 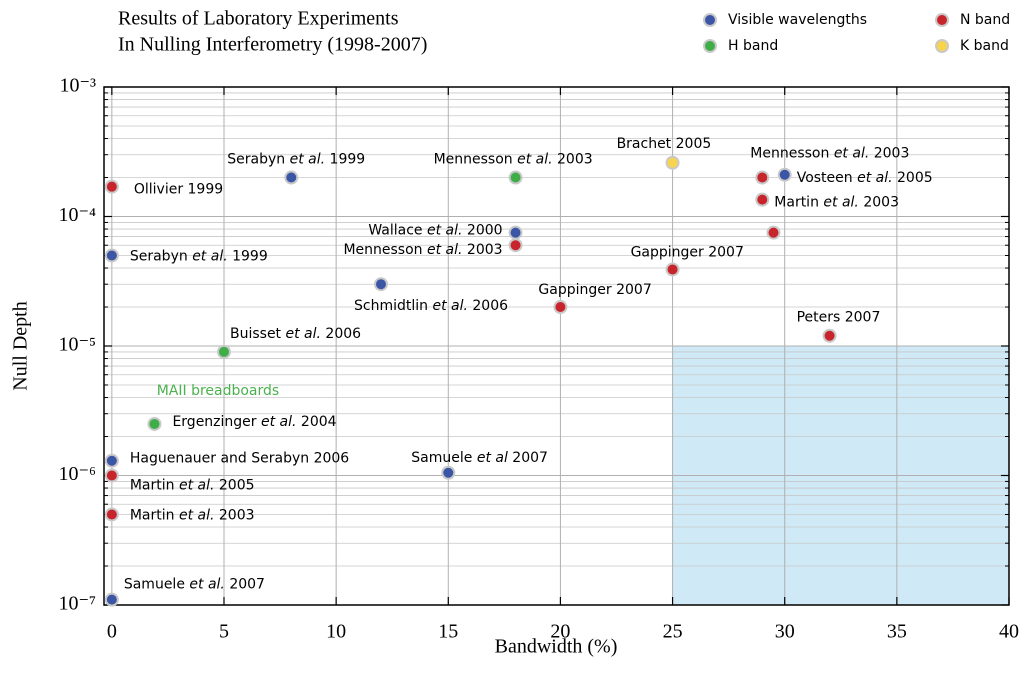 What do you see at coordinates (234, 486) in the screenshot?
I see `label-part: 2005` at bounding box center [234, 486].